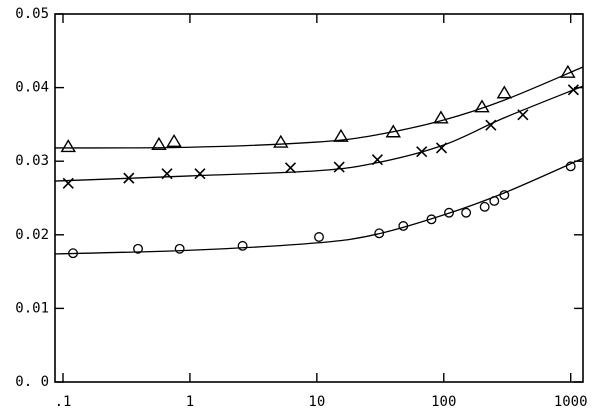 The height and width of the screenshot is (415, 598). Describe the element at coordinates (190, 402) in the screenshot. I see `x-tick-label: 1` at that location.